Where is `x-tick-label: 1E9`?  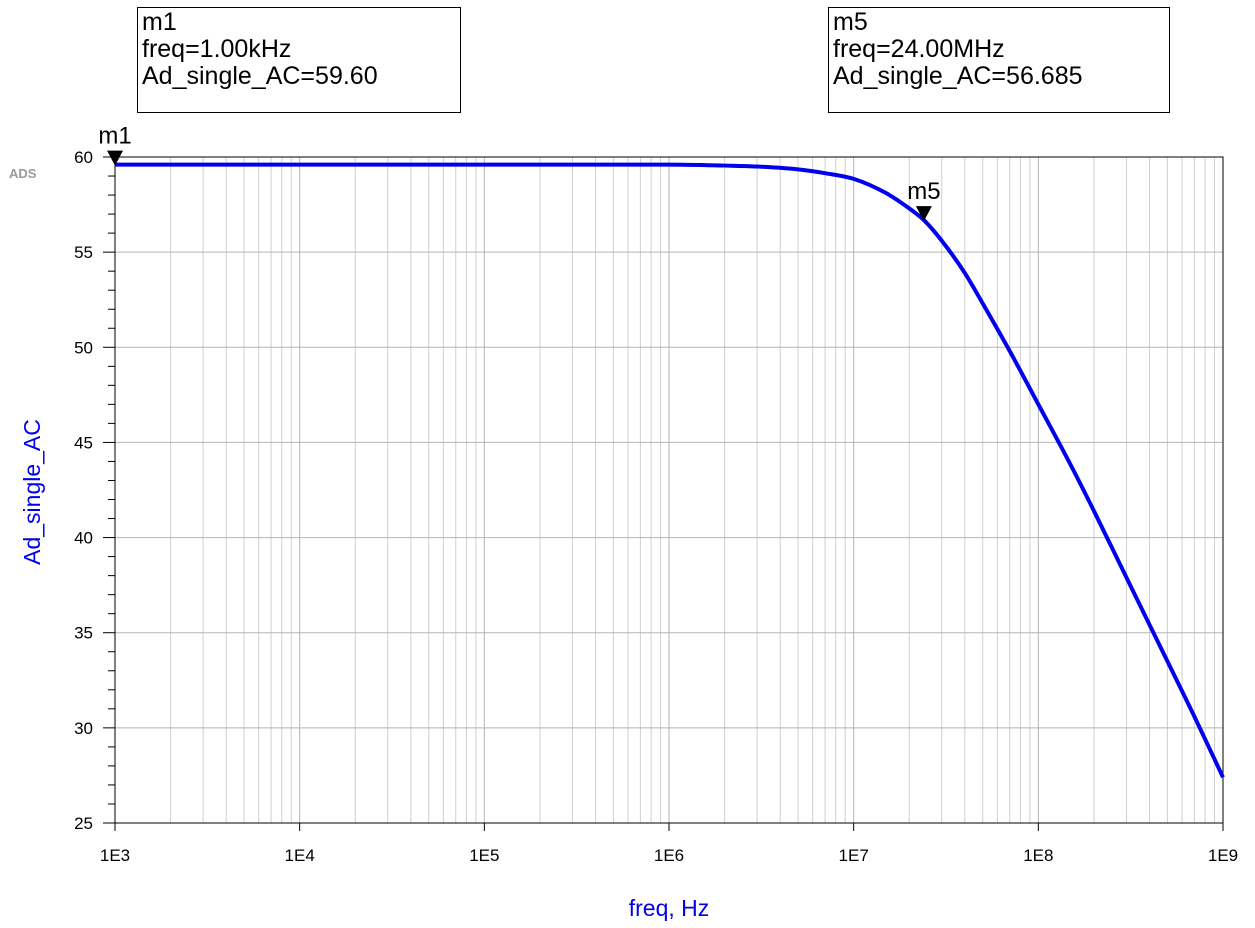 x-tick-label: 1E9 is located at coordinates (1223, 855).